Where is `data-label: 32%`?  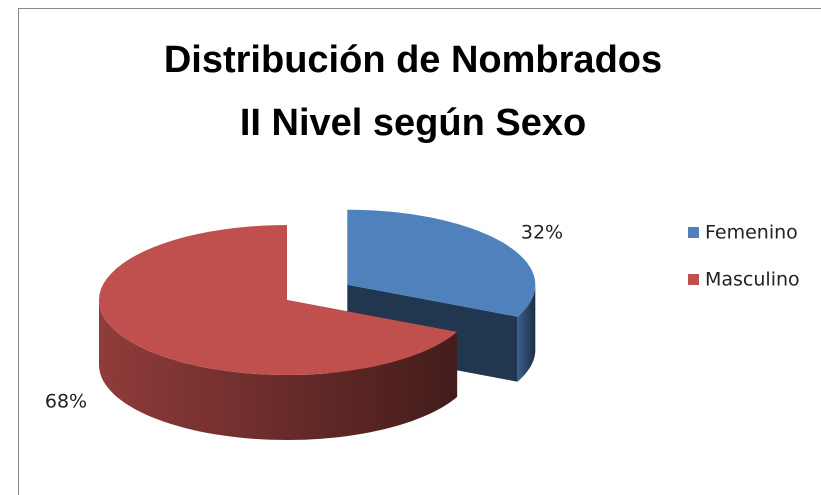
data-label: 32% is located at coordinates (542, 233).